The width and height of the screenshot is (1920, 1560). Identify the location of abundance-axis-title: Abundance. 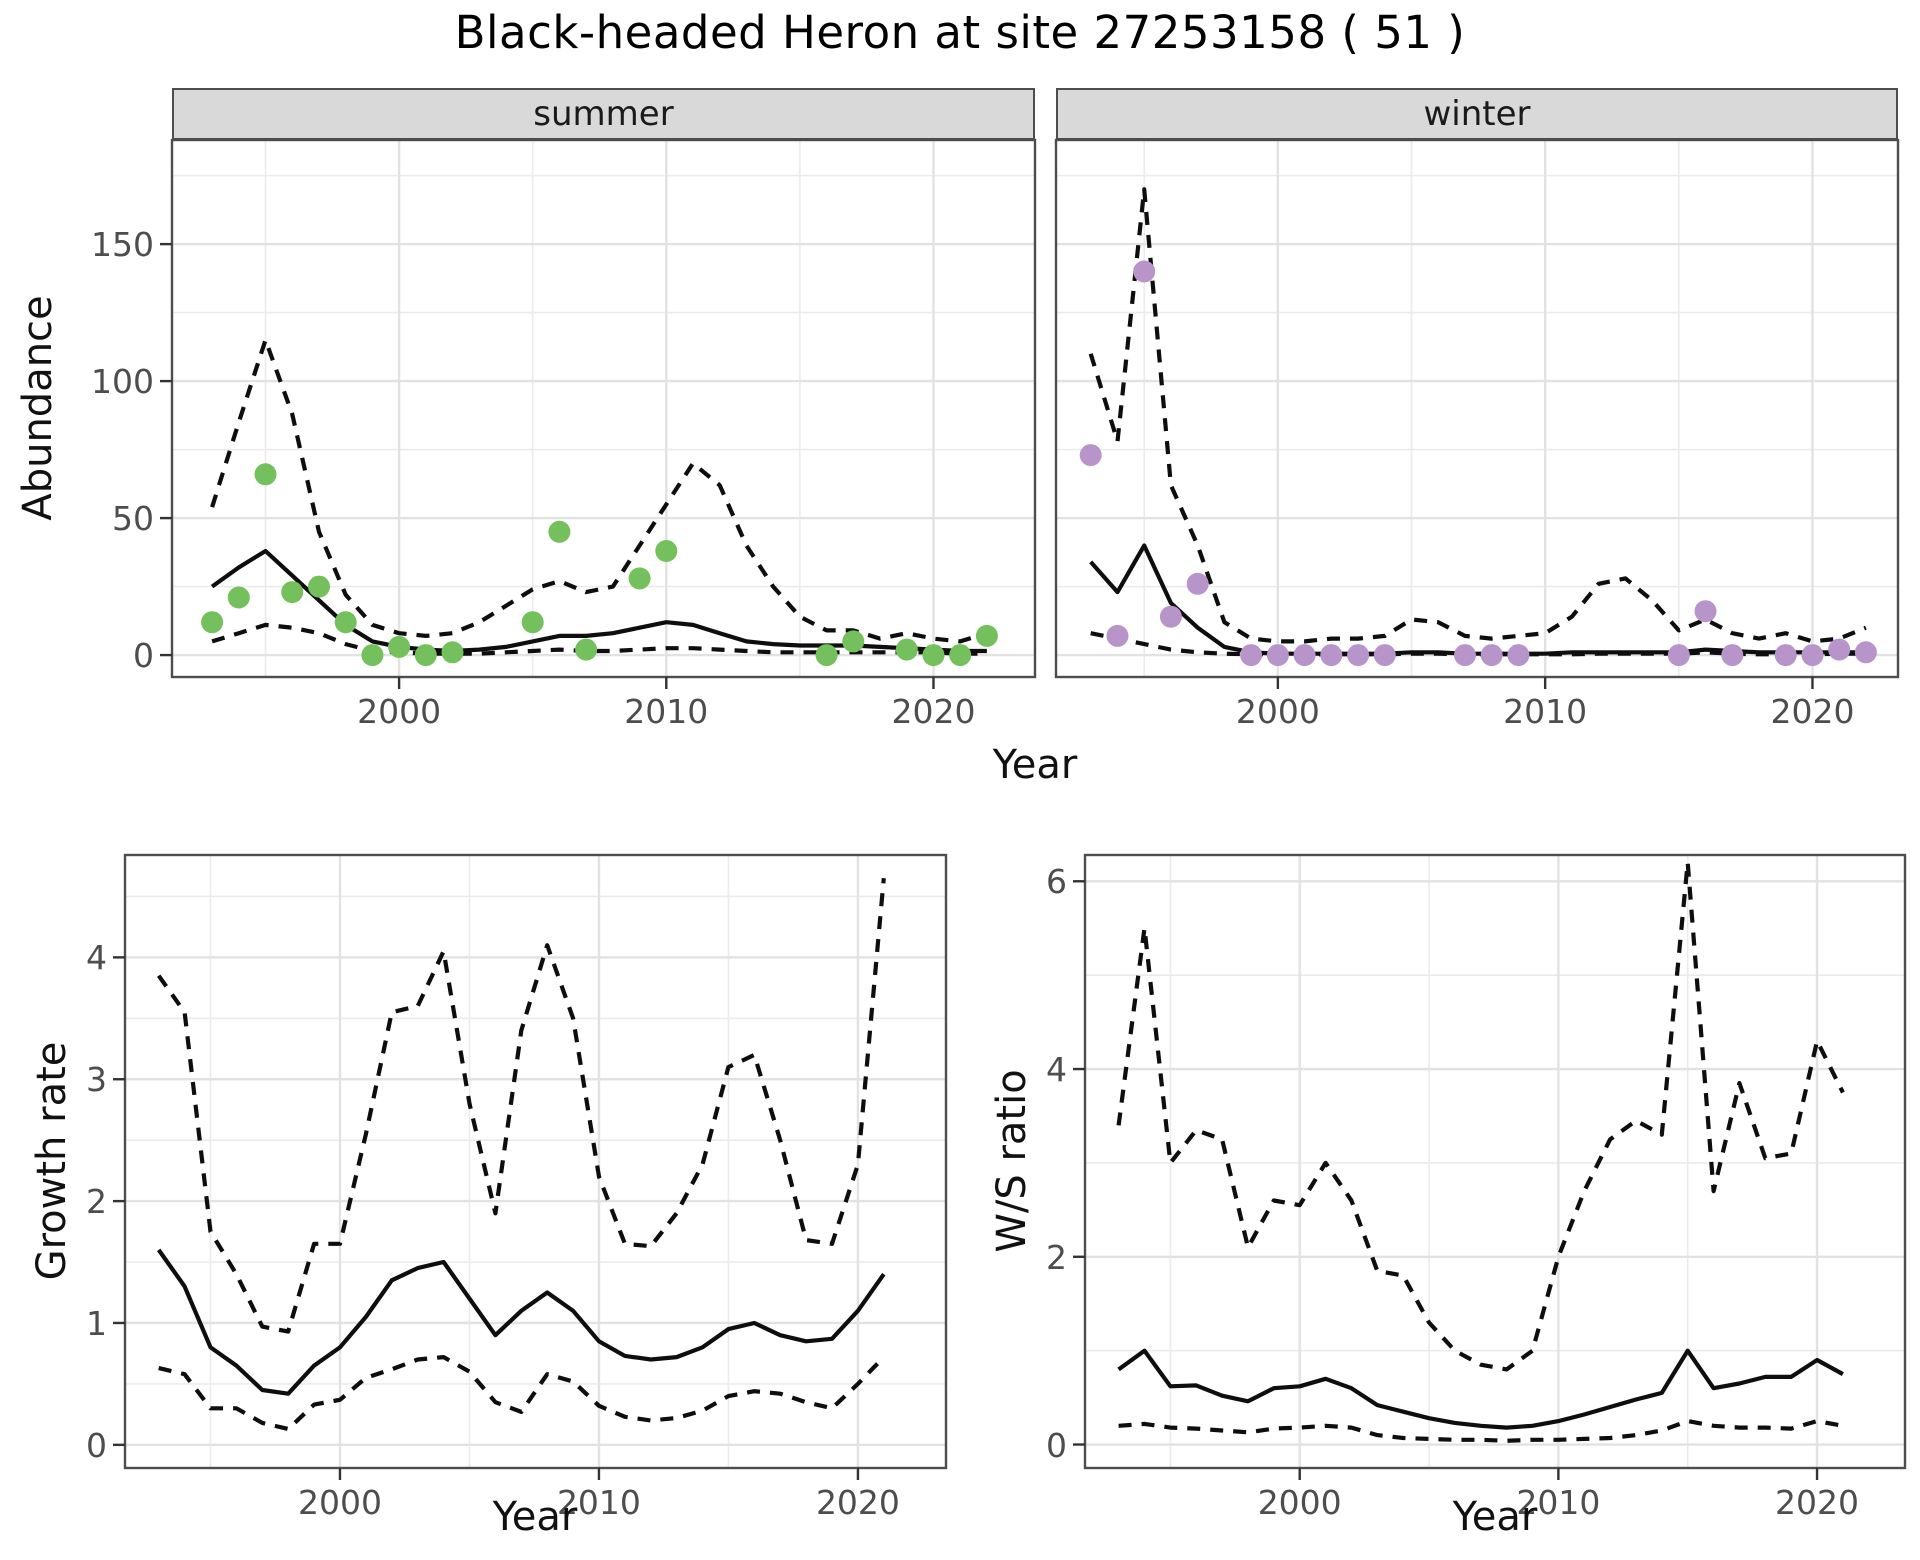
(38, 408).